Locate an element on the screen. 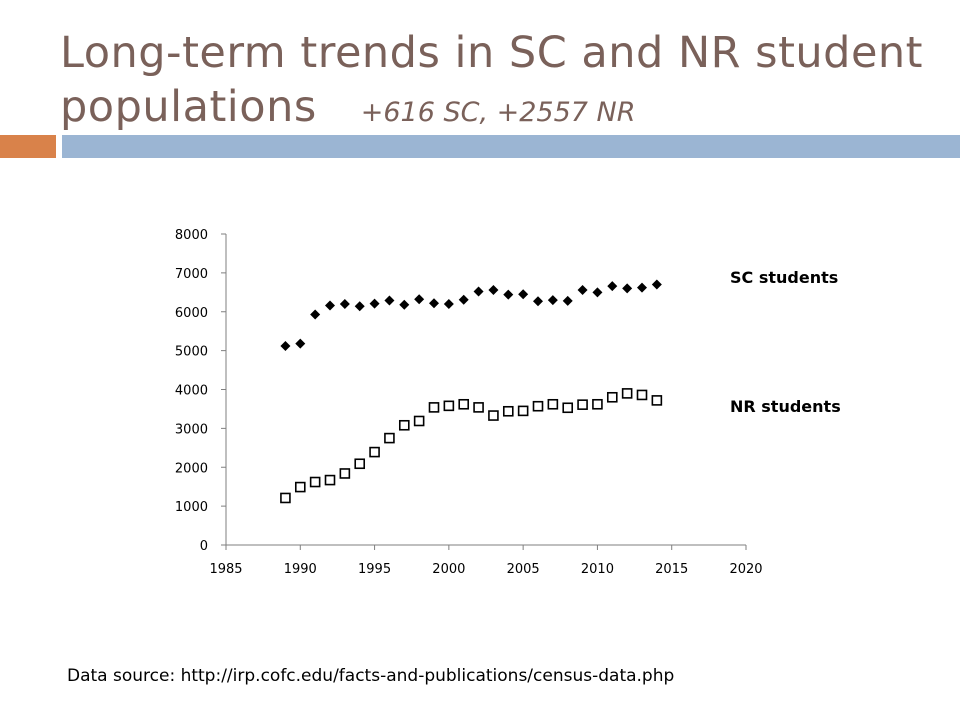 The width and height of the screenshot is (960, 720). x-tick-label: 1990 is located at coordinates (300, 569).